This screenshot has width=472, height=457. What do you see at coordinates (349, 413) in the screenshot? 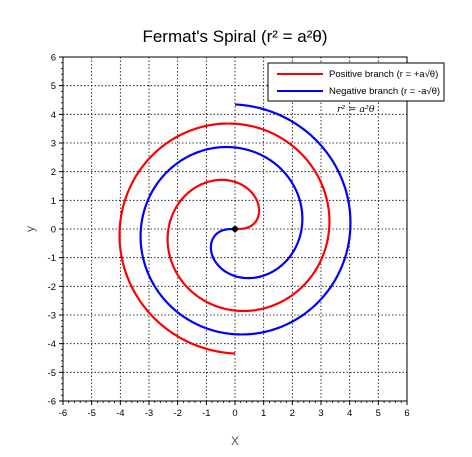
I see `x-tick-label: 4` at bounding box center [349, 413].